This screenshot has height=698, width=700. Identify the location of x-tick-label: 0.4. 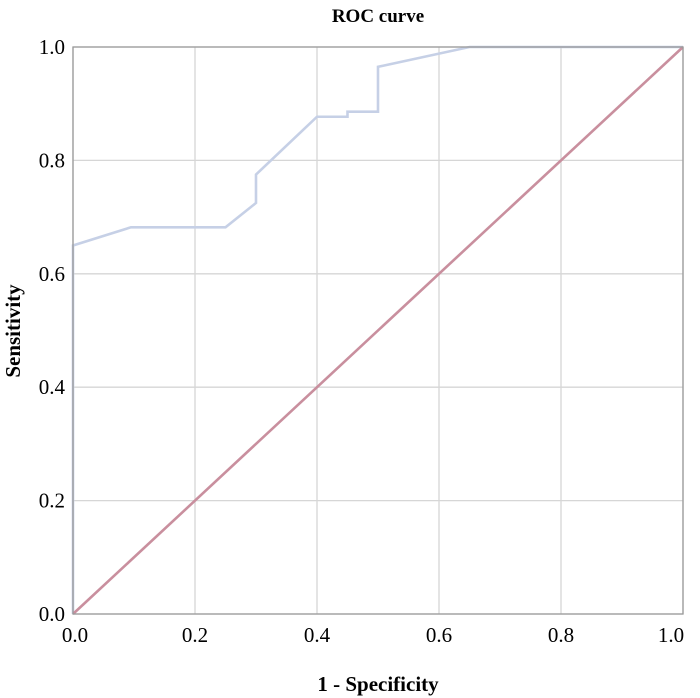
(317, 635).